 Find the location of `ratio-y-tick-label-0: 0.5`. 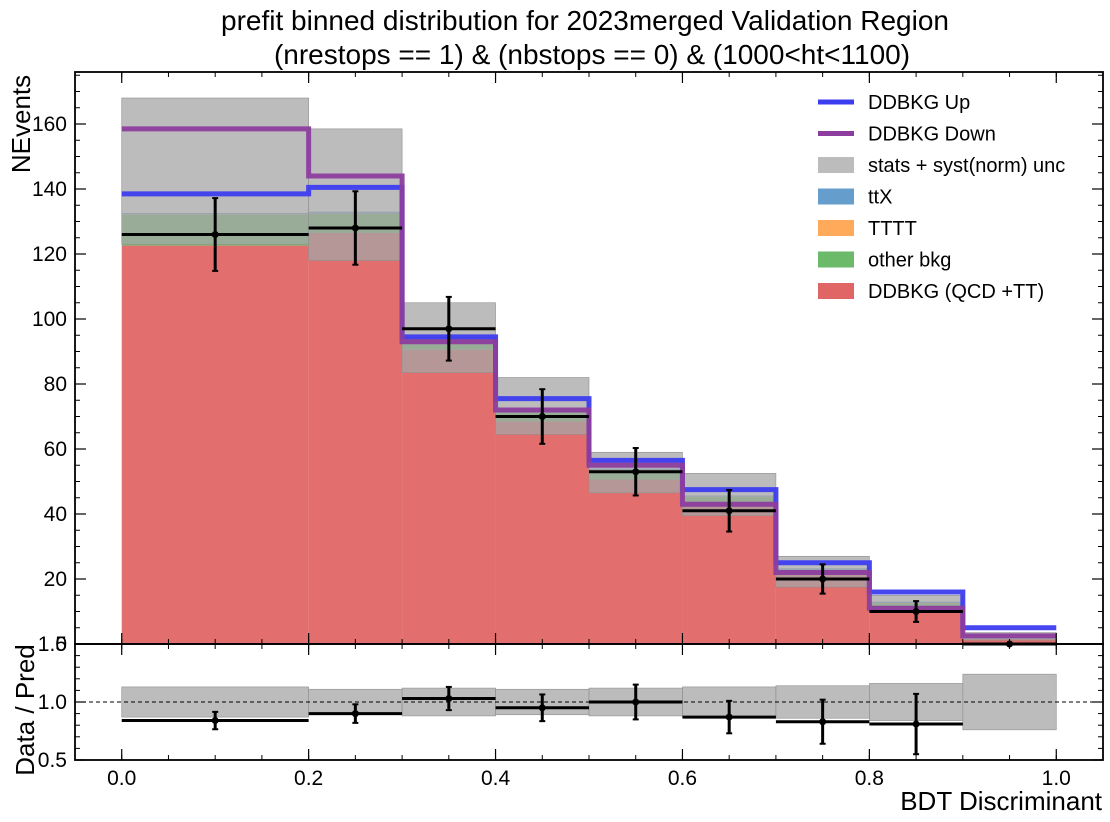

ratio-y-tick-label-0: 0.5 is located at coordinates (52, 760).